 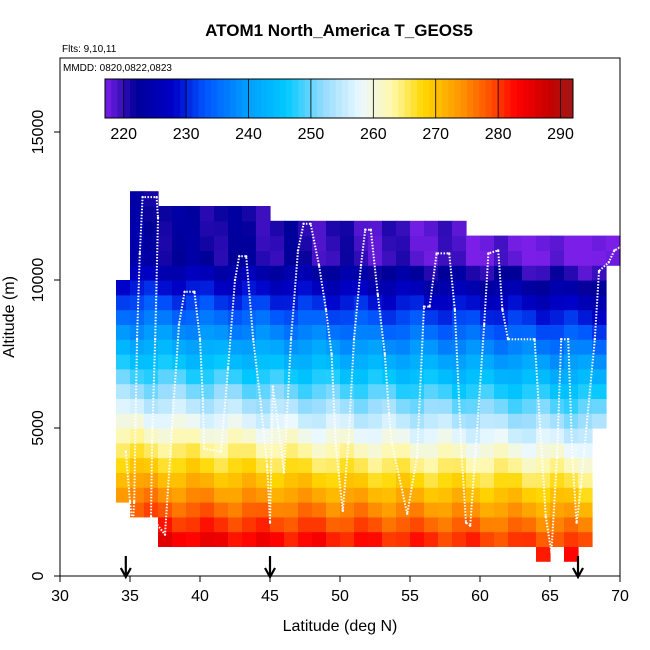 What do you see at coordinates (270, 568) in the screenshot?
I see `latitude-marker-arrow` at bounding box center [270, 568].